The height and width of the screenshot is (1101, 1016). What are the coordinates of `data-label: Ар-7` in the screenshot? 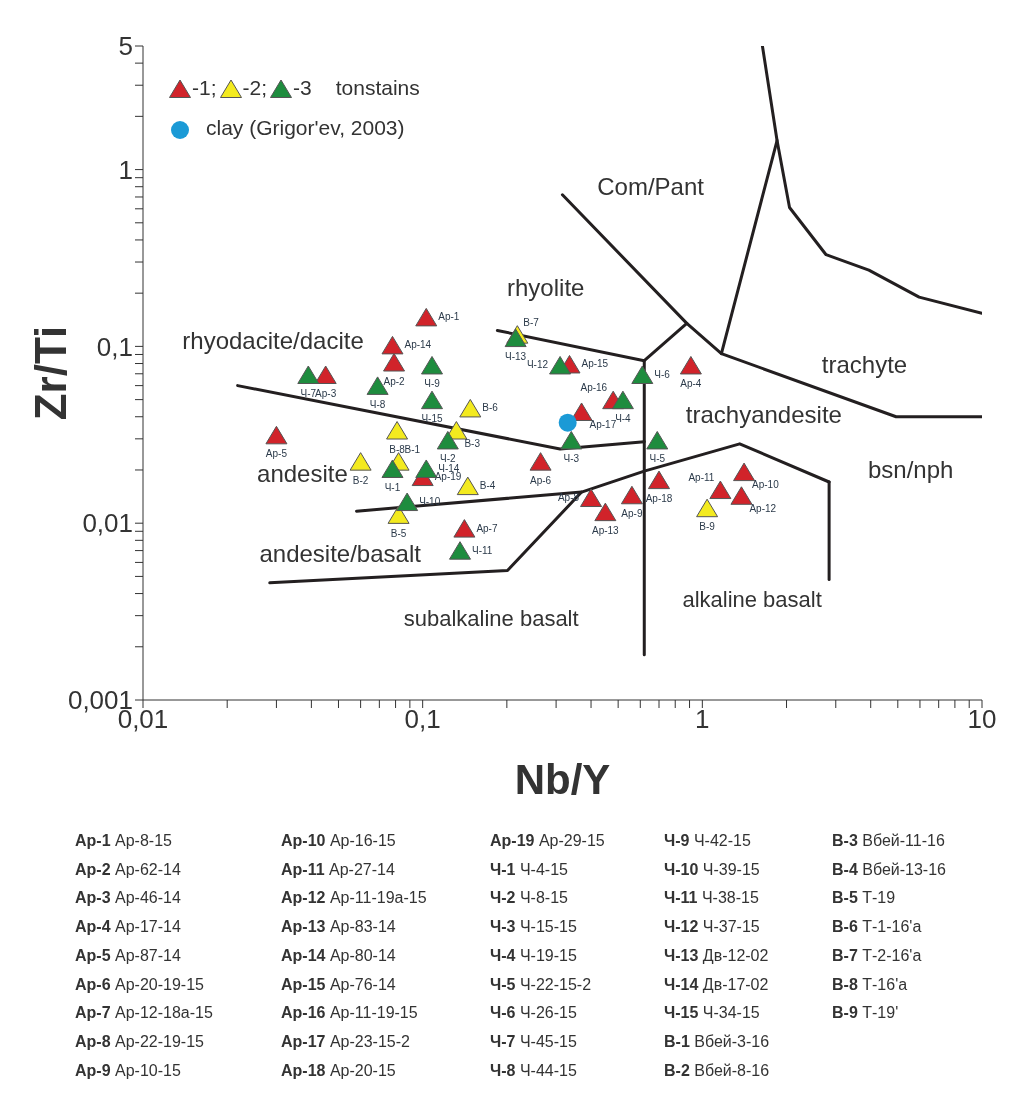 It's located at (487, 528).